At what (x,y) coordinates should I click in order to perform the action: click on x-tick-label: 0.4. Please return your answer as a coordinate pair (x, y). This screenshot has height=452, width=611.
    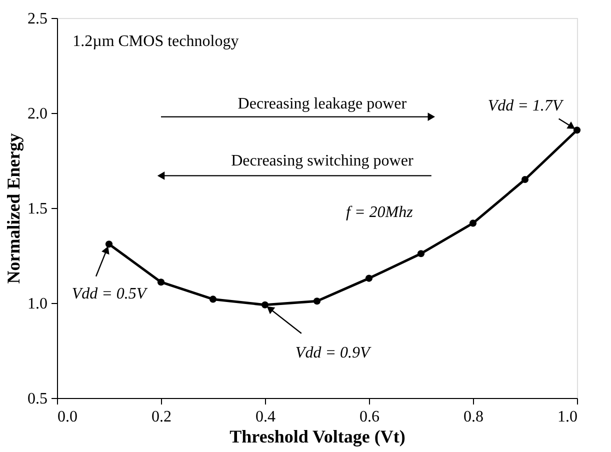
    Looking at the image, I should click on (266, 417).